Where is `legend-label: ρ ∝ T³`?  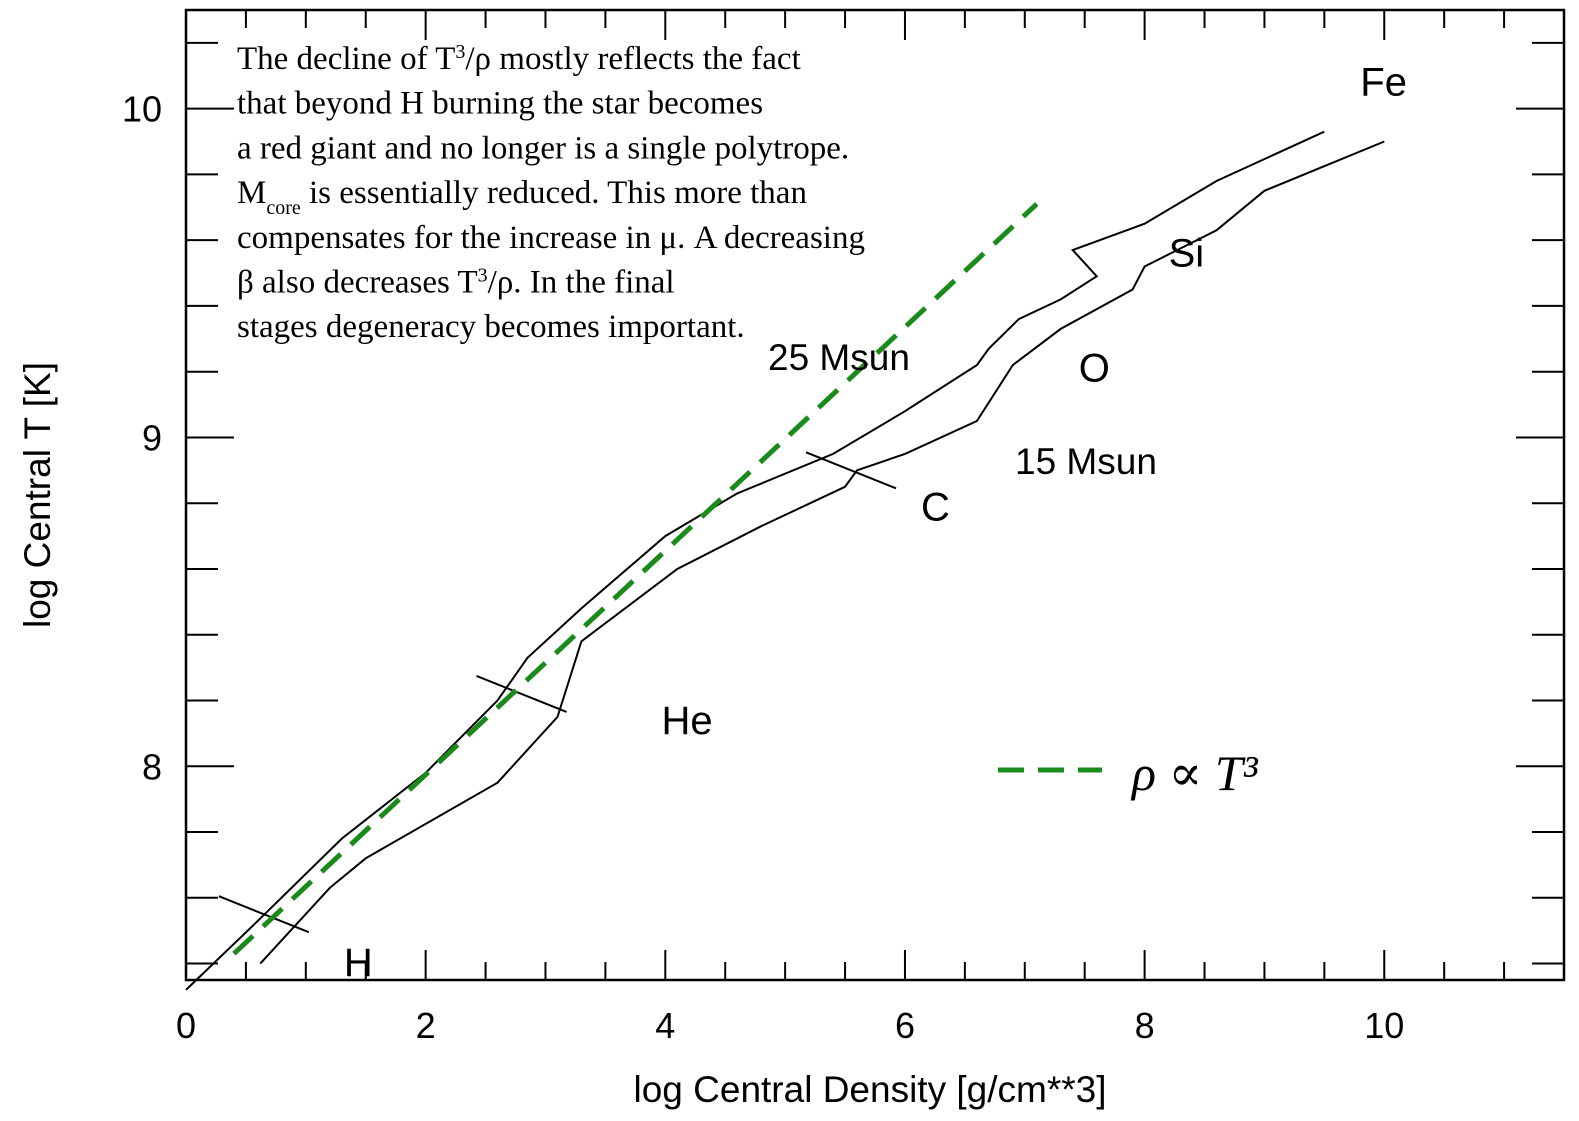 legend-label: ρ ∝ T³ is located at coordinates (1194, 773).